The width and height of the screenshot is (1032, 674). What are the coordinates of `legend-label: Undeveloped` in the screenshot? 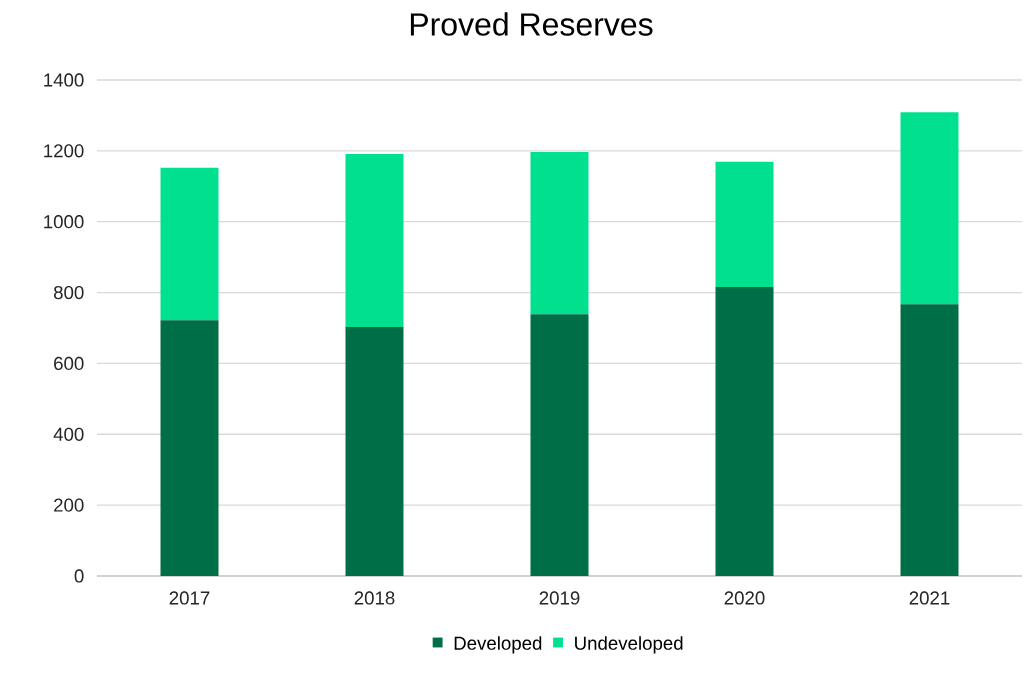 It's located at (629, 645).